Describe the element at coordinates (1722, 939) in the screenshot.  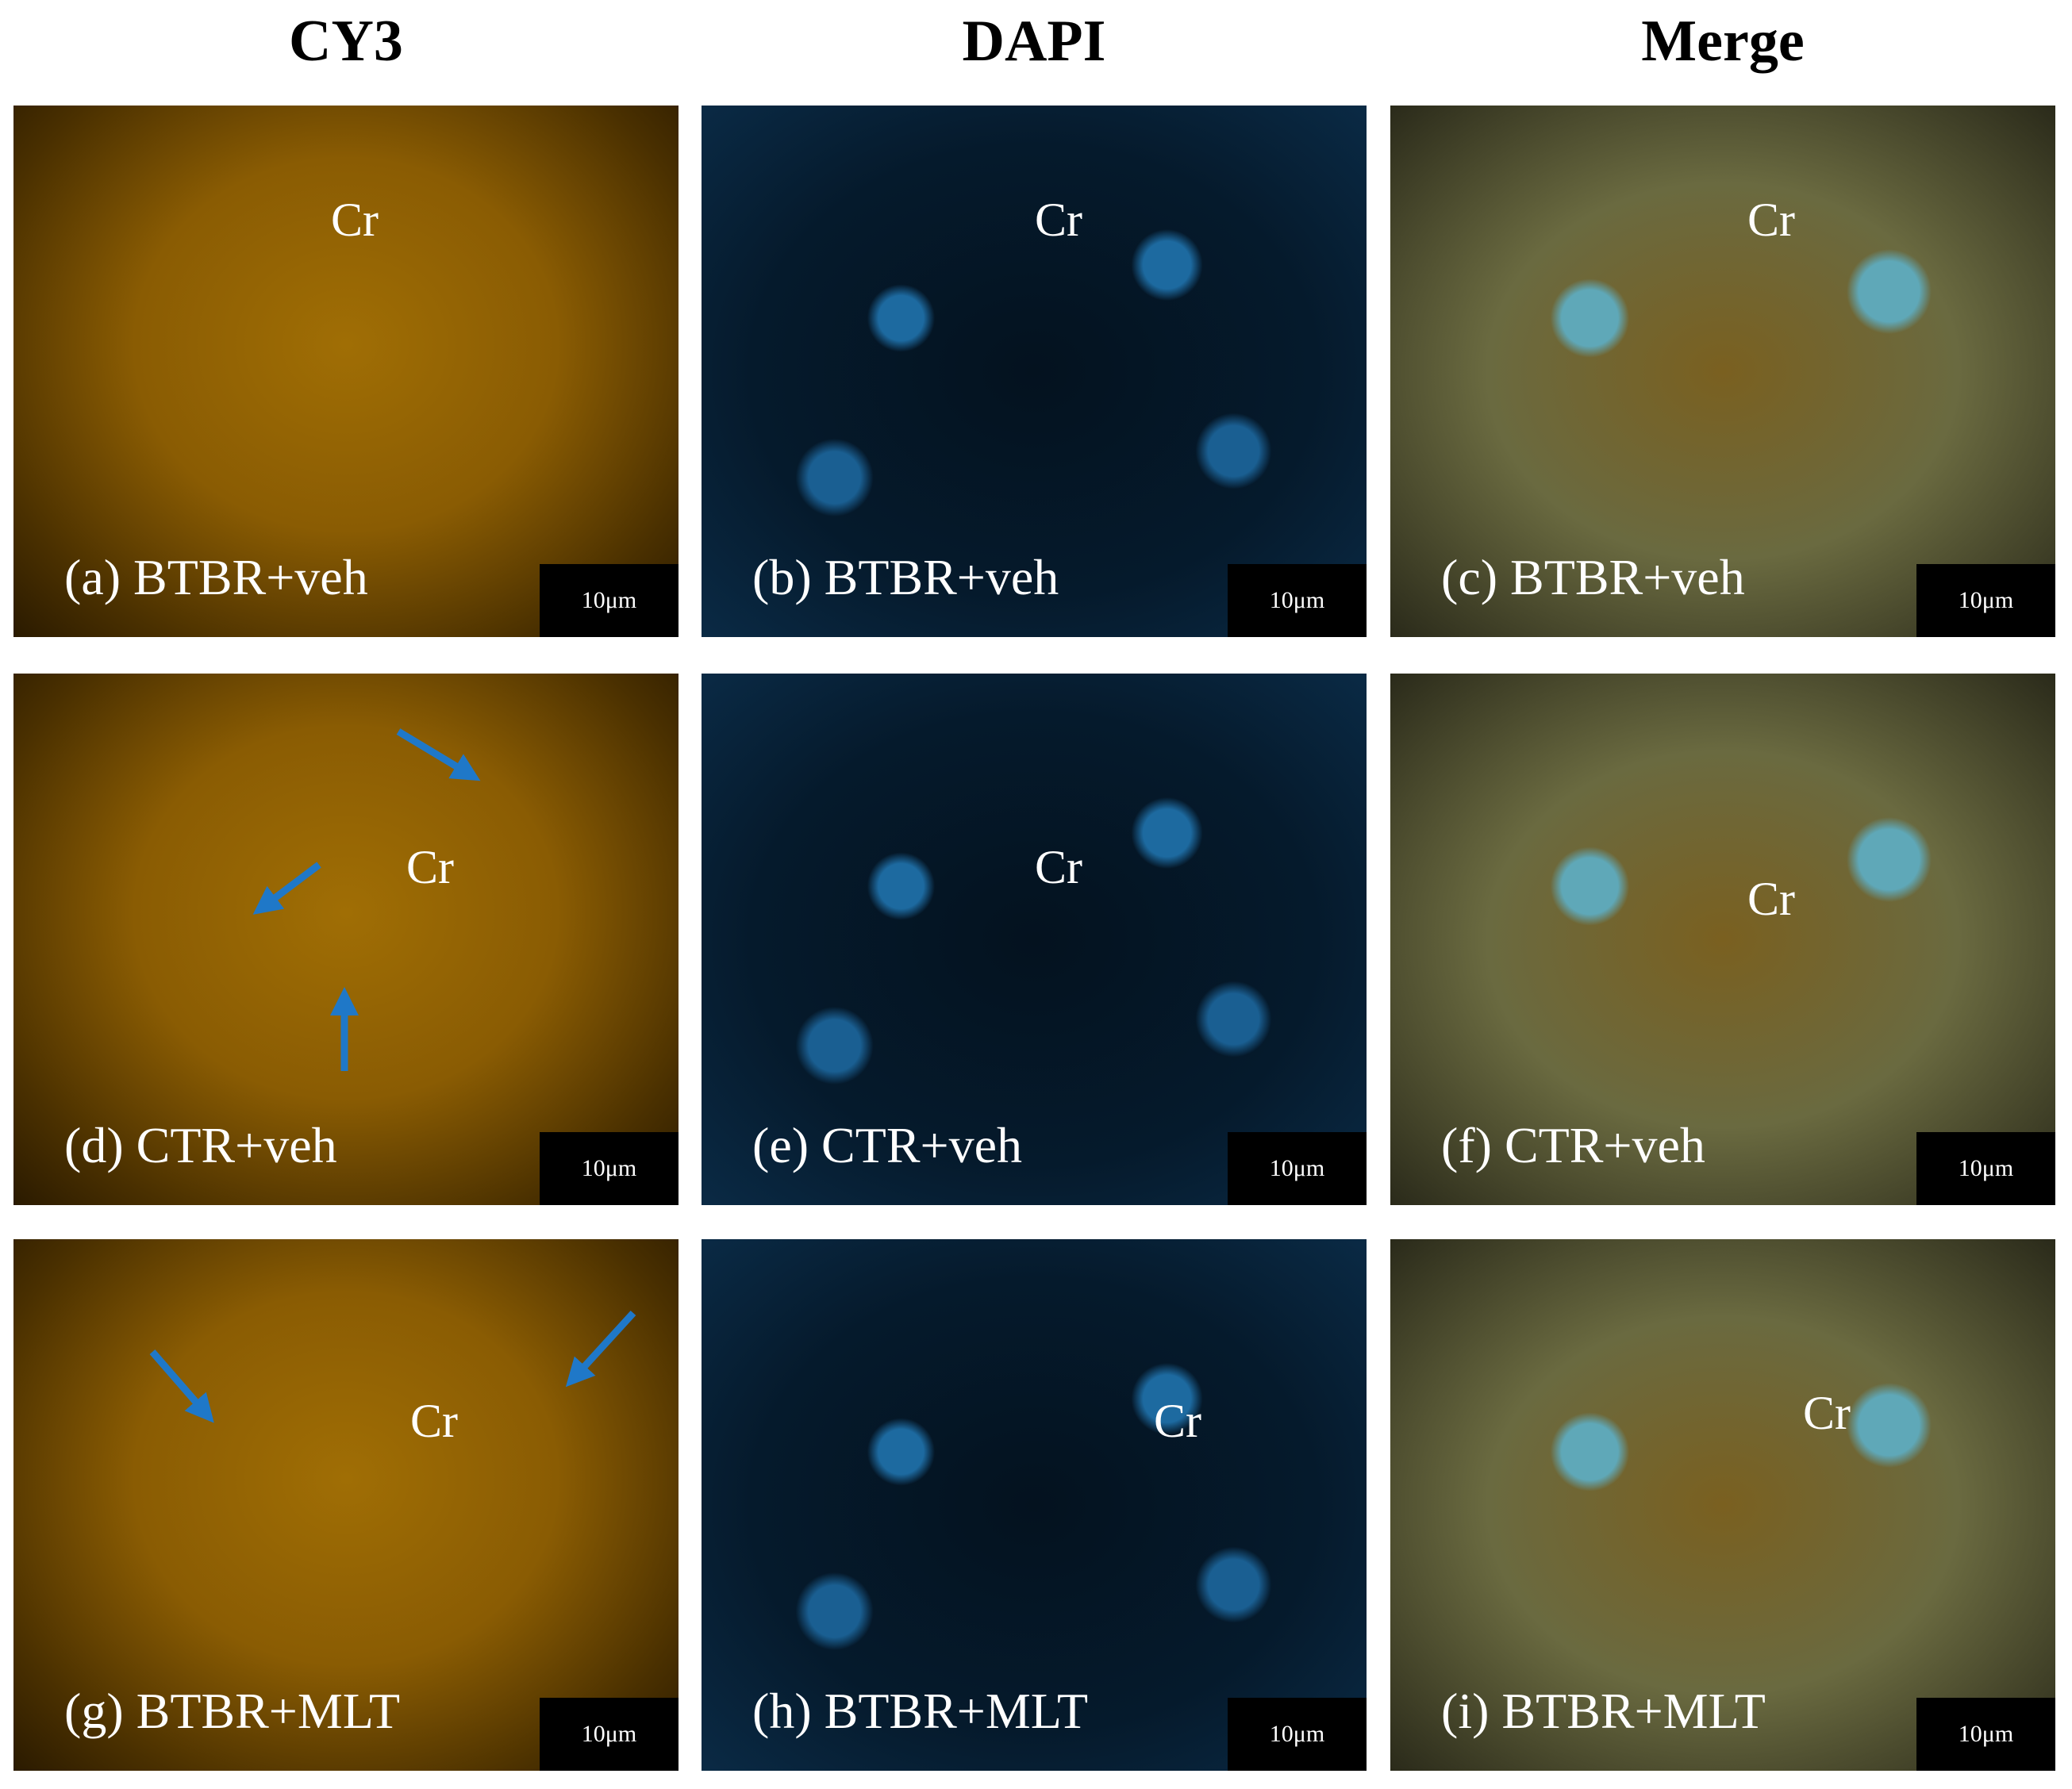
I see `image-panel: Cr (f) CTR+veh 10μm` at that location.